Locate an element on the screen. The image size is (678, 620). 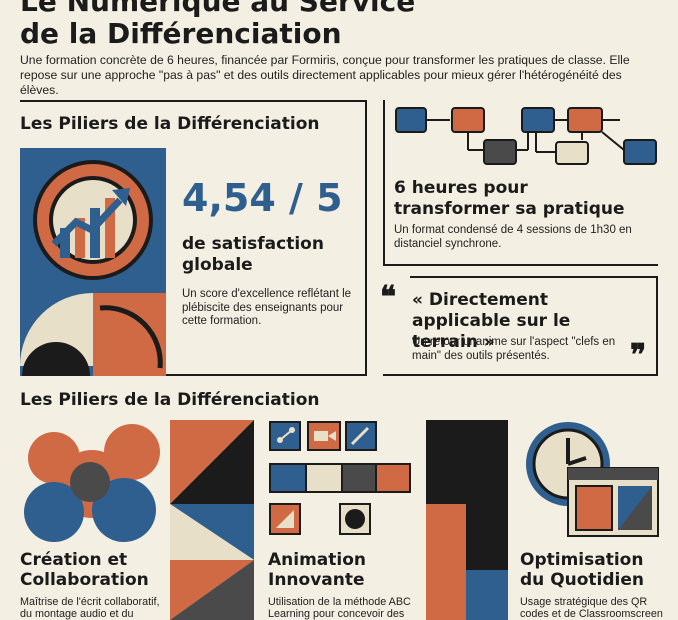
panel-bottom-border is located at coordinates (193, 375).